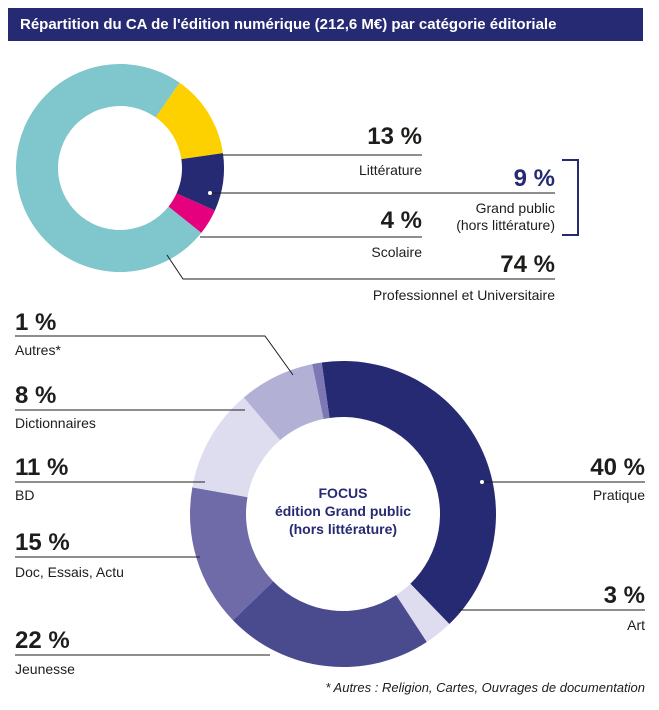  What do you see at coordinates (343, 511) in the screenshot?
I see `focus-line-2: édition Grand public` at bounding box center [343, 511].